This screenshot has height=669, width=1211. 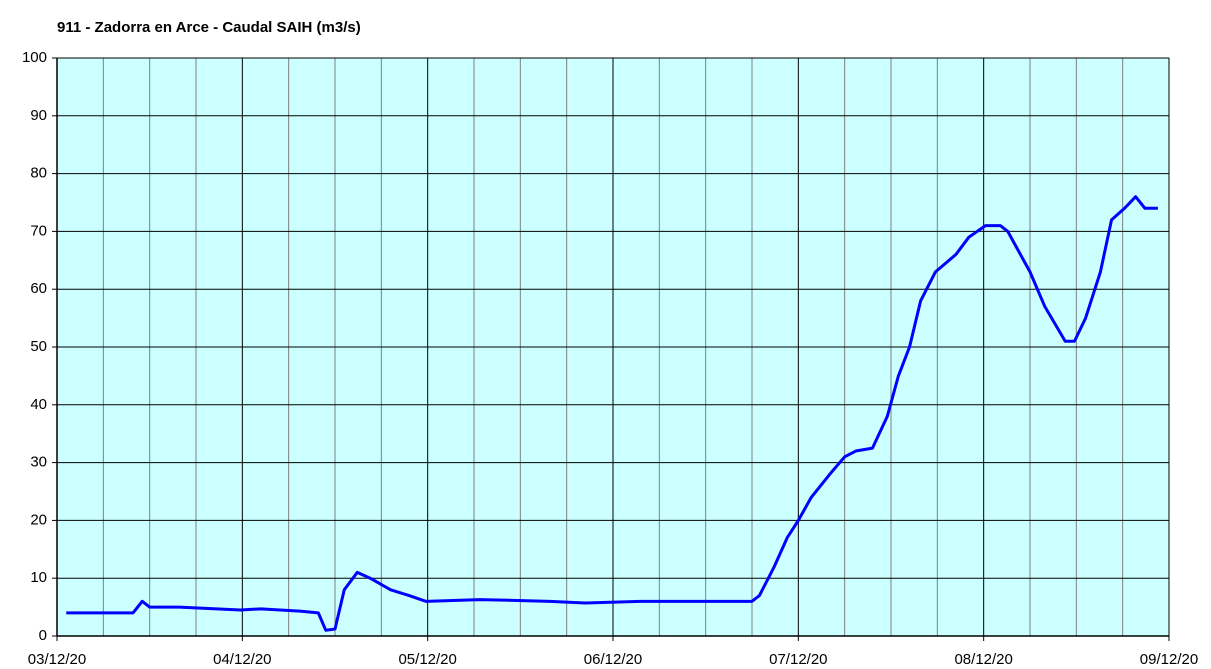 I want to click on x-tick-label: 08/12/20, so click(x=983, y=659).